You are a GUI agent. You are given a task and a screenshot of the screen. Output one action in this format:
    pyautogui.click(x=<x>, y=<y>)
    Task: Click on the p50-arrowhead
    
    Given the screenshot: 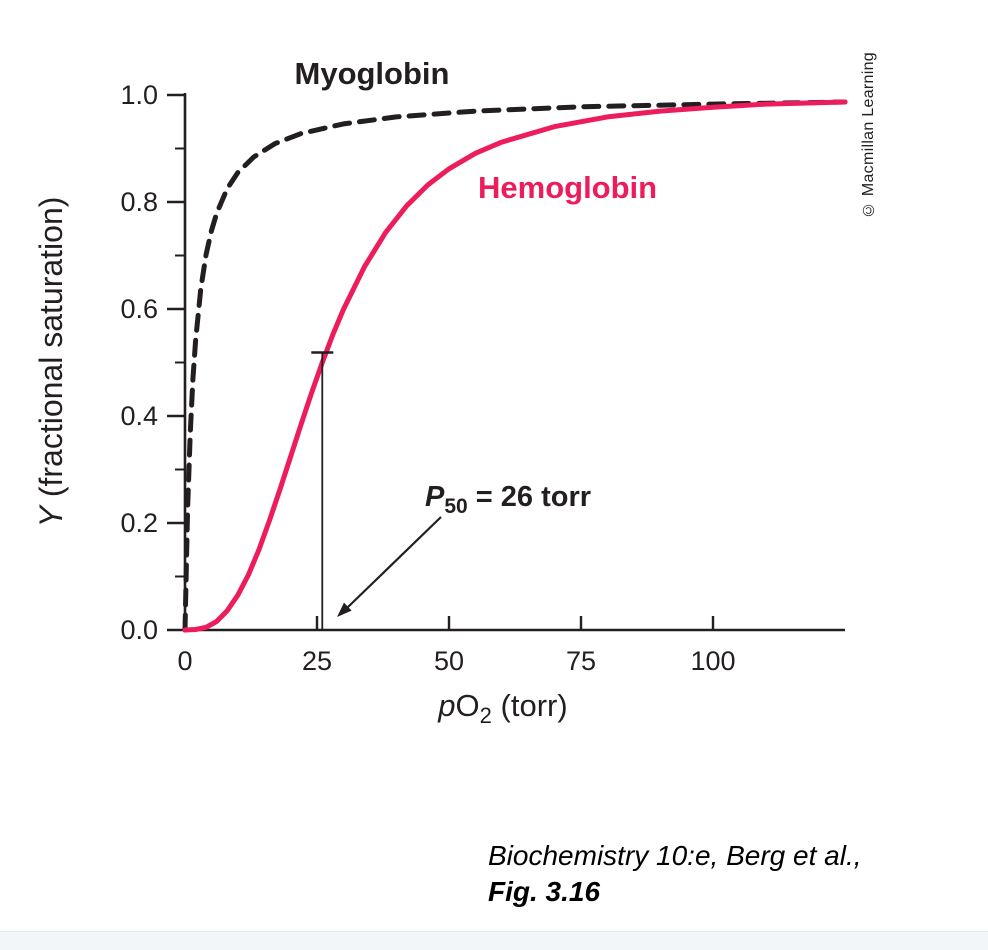 What is the action you would take?
    pyautogui.click(x=344, y=609)
    